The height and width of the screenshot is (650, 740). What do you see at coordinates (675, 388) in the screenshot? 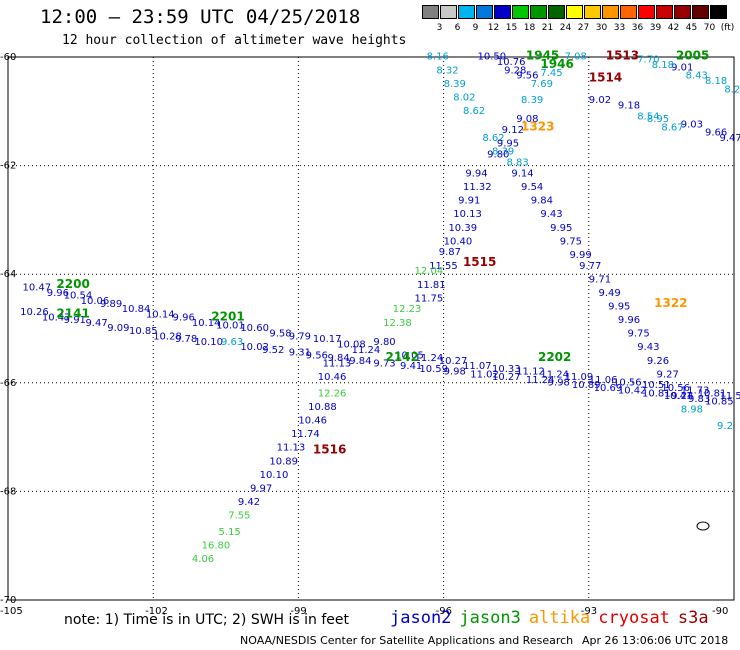
I see `wave-height-value: 10.56` at bounding box center [675, 388].